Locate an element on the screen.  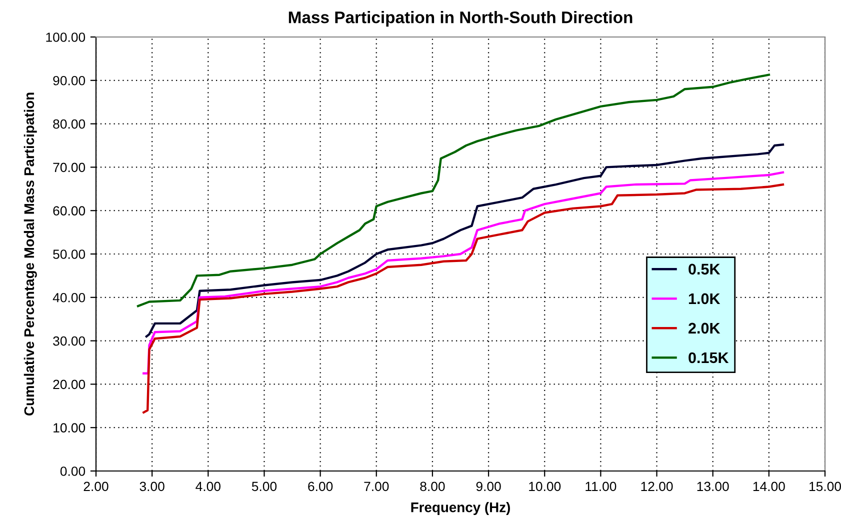
legend-label: 0.5K is located at coordinates (704, 269).